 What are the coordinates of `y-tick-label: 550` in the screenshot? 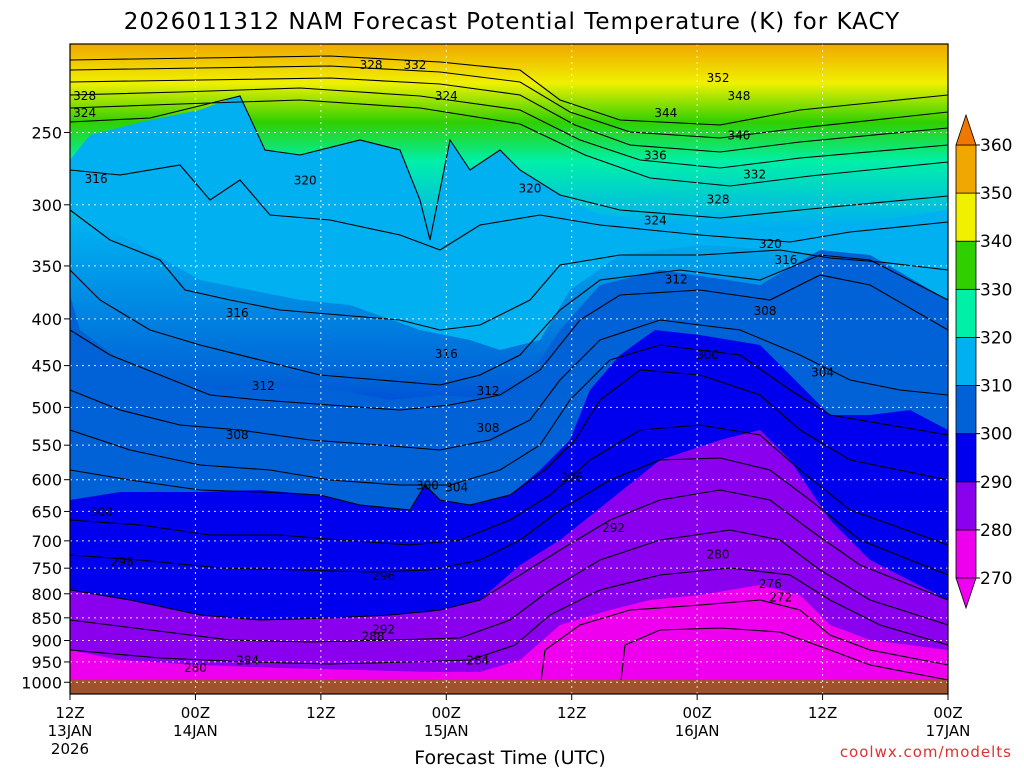 It's located at (46, 445).